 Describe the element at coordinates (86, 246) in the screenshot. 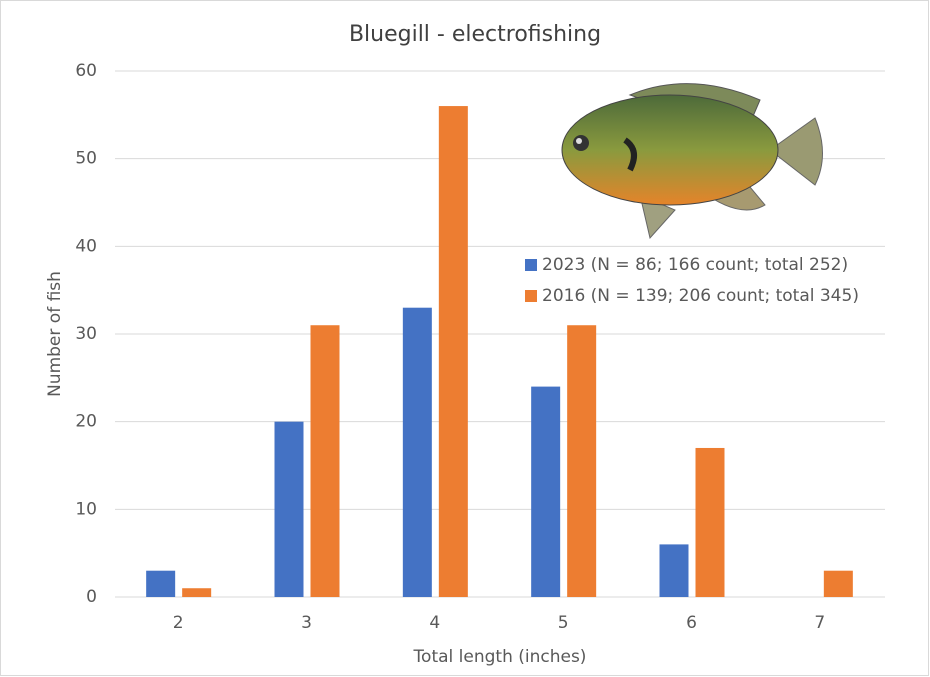

I see `y-tick-label: 40` at that location.